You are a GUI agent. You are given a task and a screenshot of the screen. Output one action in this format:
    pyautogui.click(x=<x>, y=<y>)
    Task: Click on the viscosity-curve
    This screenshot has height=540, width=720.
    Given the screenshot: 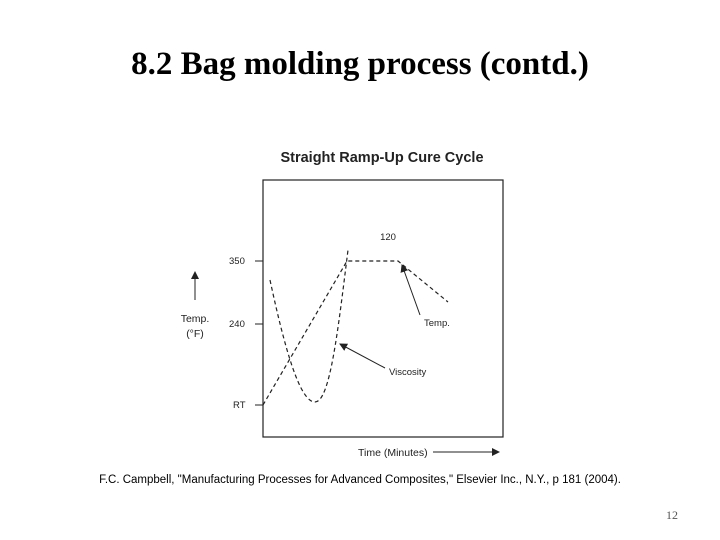 What is the action you would take?
    pyautogui.click(x=309, y=326)
    